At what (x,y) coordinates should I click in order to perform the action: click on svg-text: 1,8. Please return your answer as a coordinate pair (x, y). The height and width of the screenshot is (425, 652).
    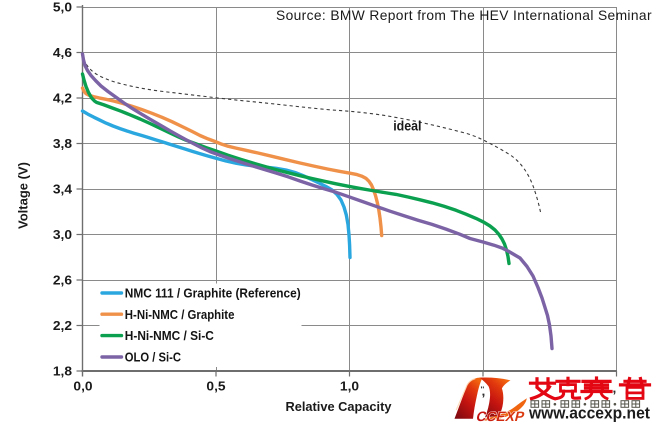
    Looking at the image, I should click on (63, 371).